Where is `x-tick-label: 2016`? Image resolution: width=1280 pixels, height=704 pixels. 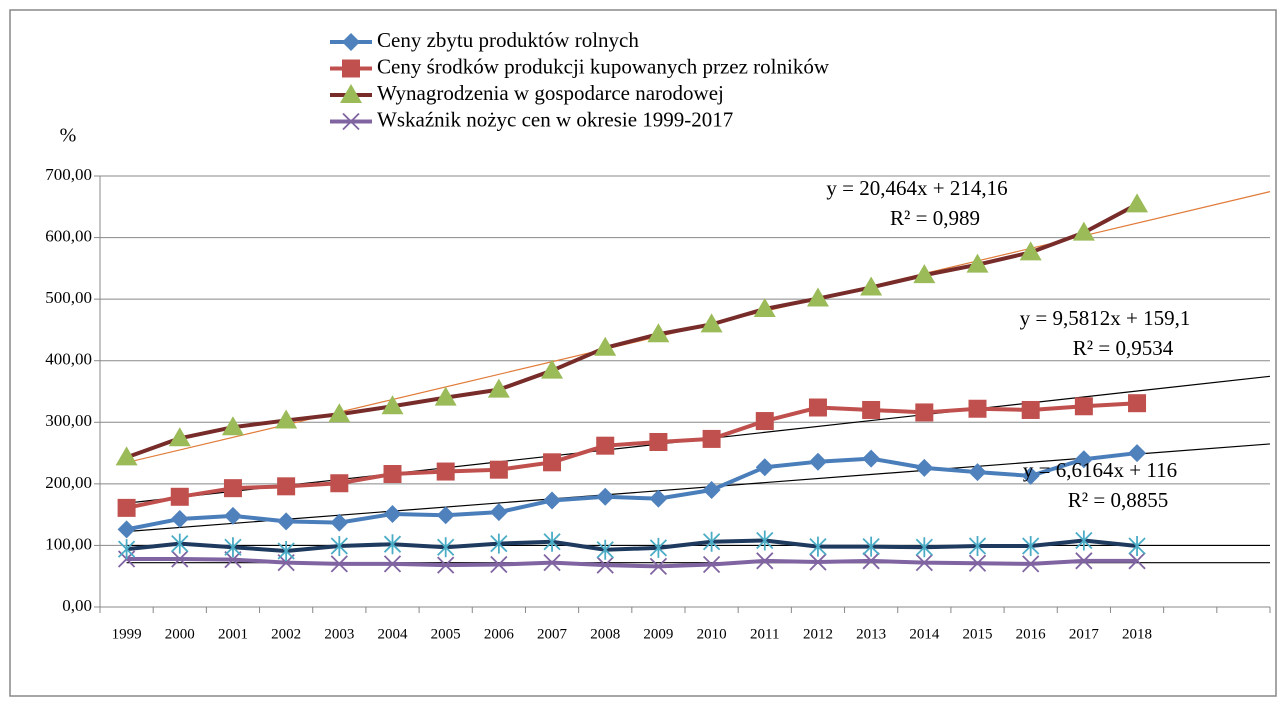
x-tick-label: 2016 is located at coordinates (1031, 634).